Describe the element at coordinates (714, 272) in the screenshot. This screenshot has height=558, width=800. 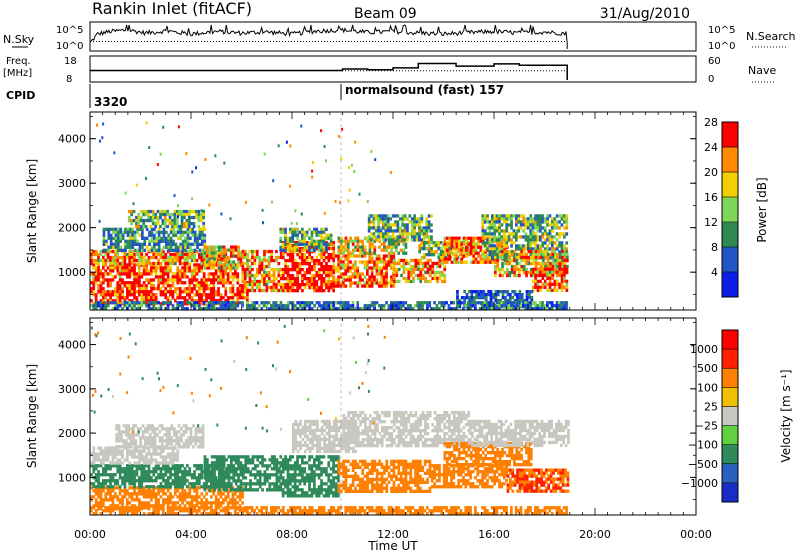
I see `power-colorbar-tick-label: 4` at that location.